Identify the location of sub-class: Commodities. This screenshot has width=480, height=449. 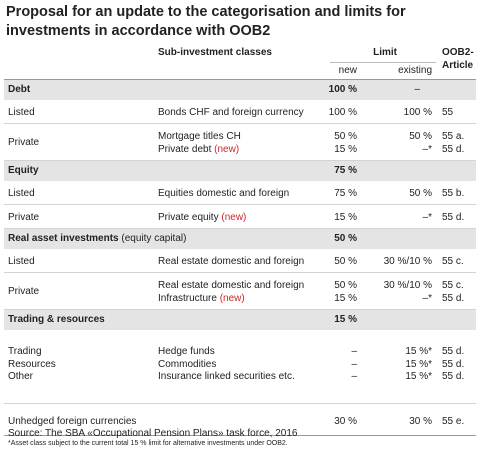
(187, 364).